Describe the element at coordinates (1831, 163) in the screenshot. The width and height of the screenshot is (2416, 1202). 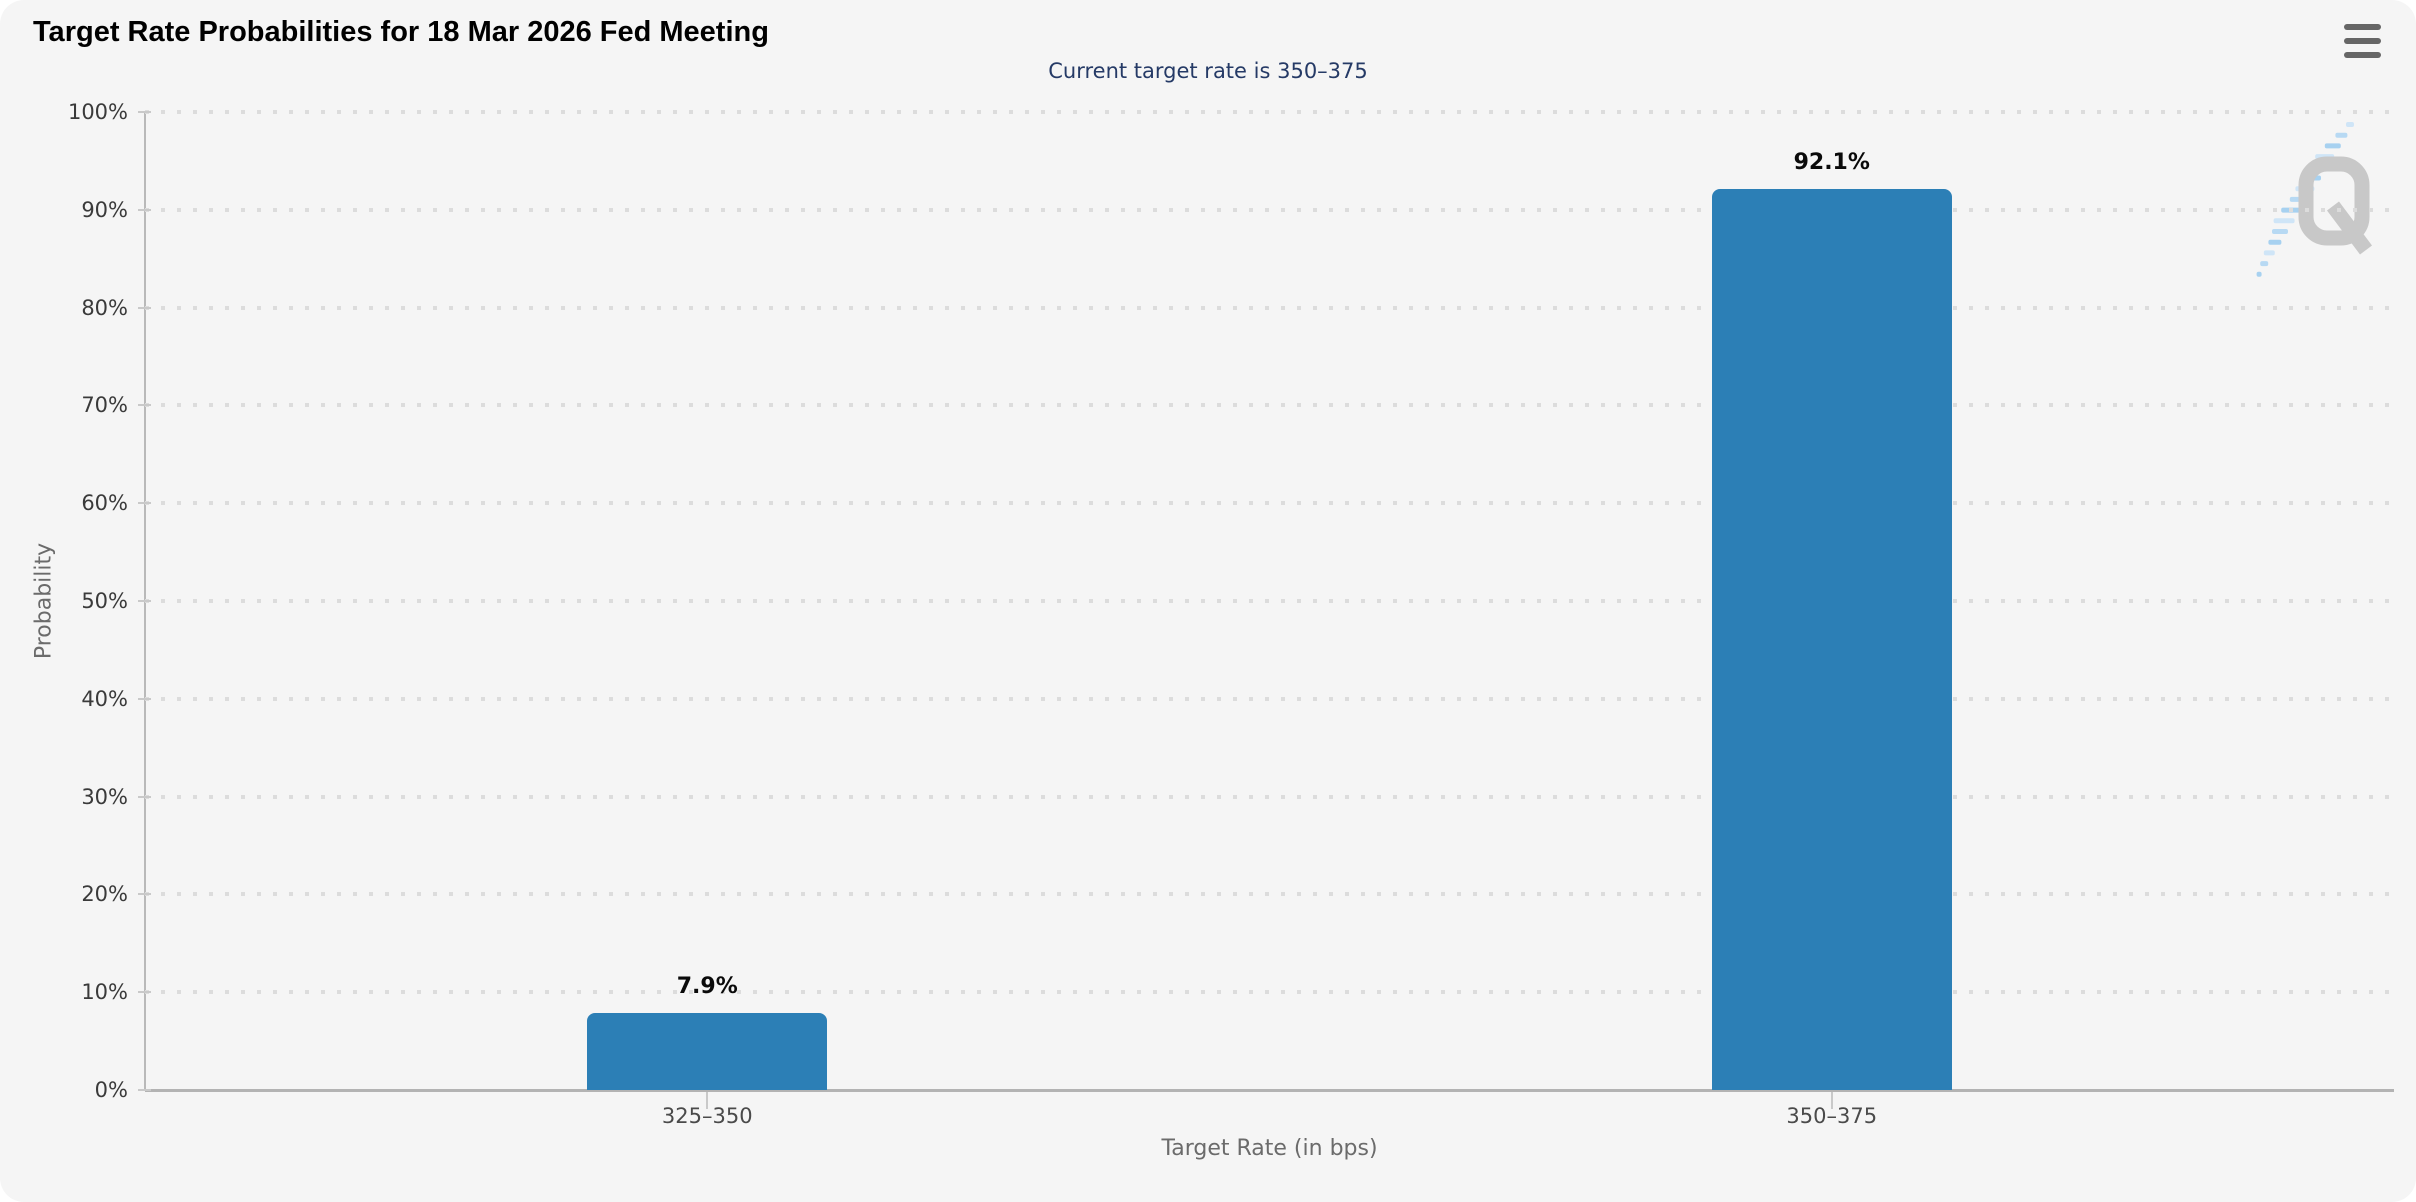
I see `bar-value-label: 92.1%` at that location.